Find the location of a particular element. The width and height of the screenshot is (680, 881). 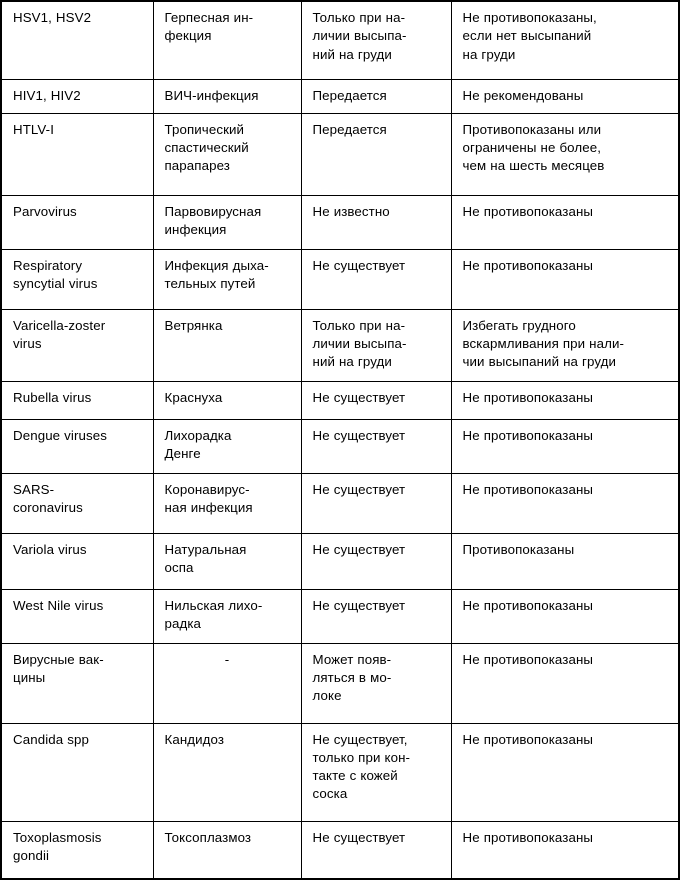

pathogen-text: Varicella-zoster virus is located at coordinates (59, 334).